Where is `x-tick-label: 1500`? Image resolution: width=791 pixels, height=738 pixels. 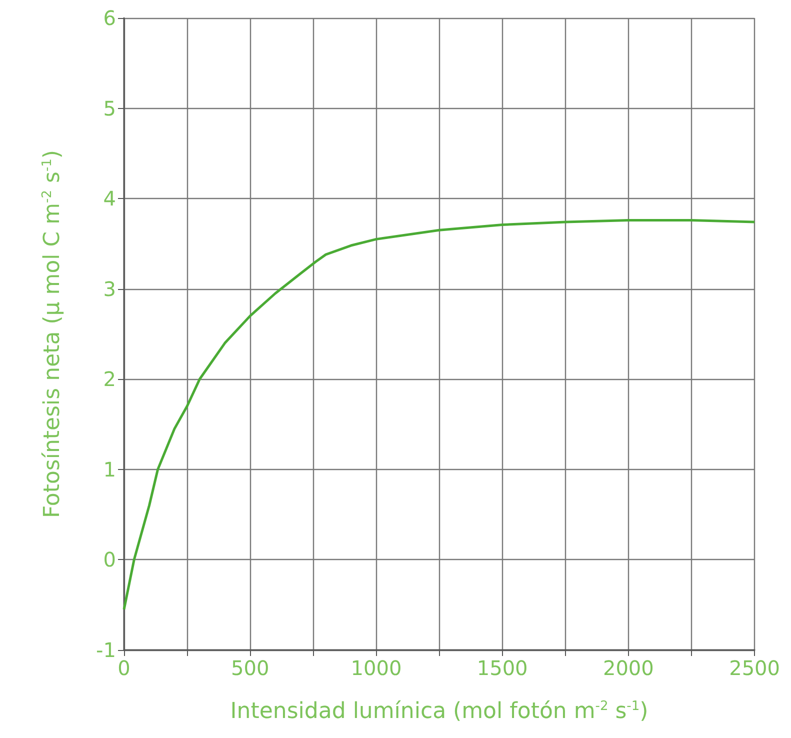
x-tick-label: 1500 is located at coordinates (502, 668).